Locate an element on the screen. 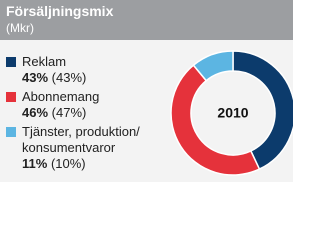 Image resolution: width=320 pixels, height=240 pixels. previous-value-label: (43%) is located at coordinates (69, 77).